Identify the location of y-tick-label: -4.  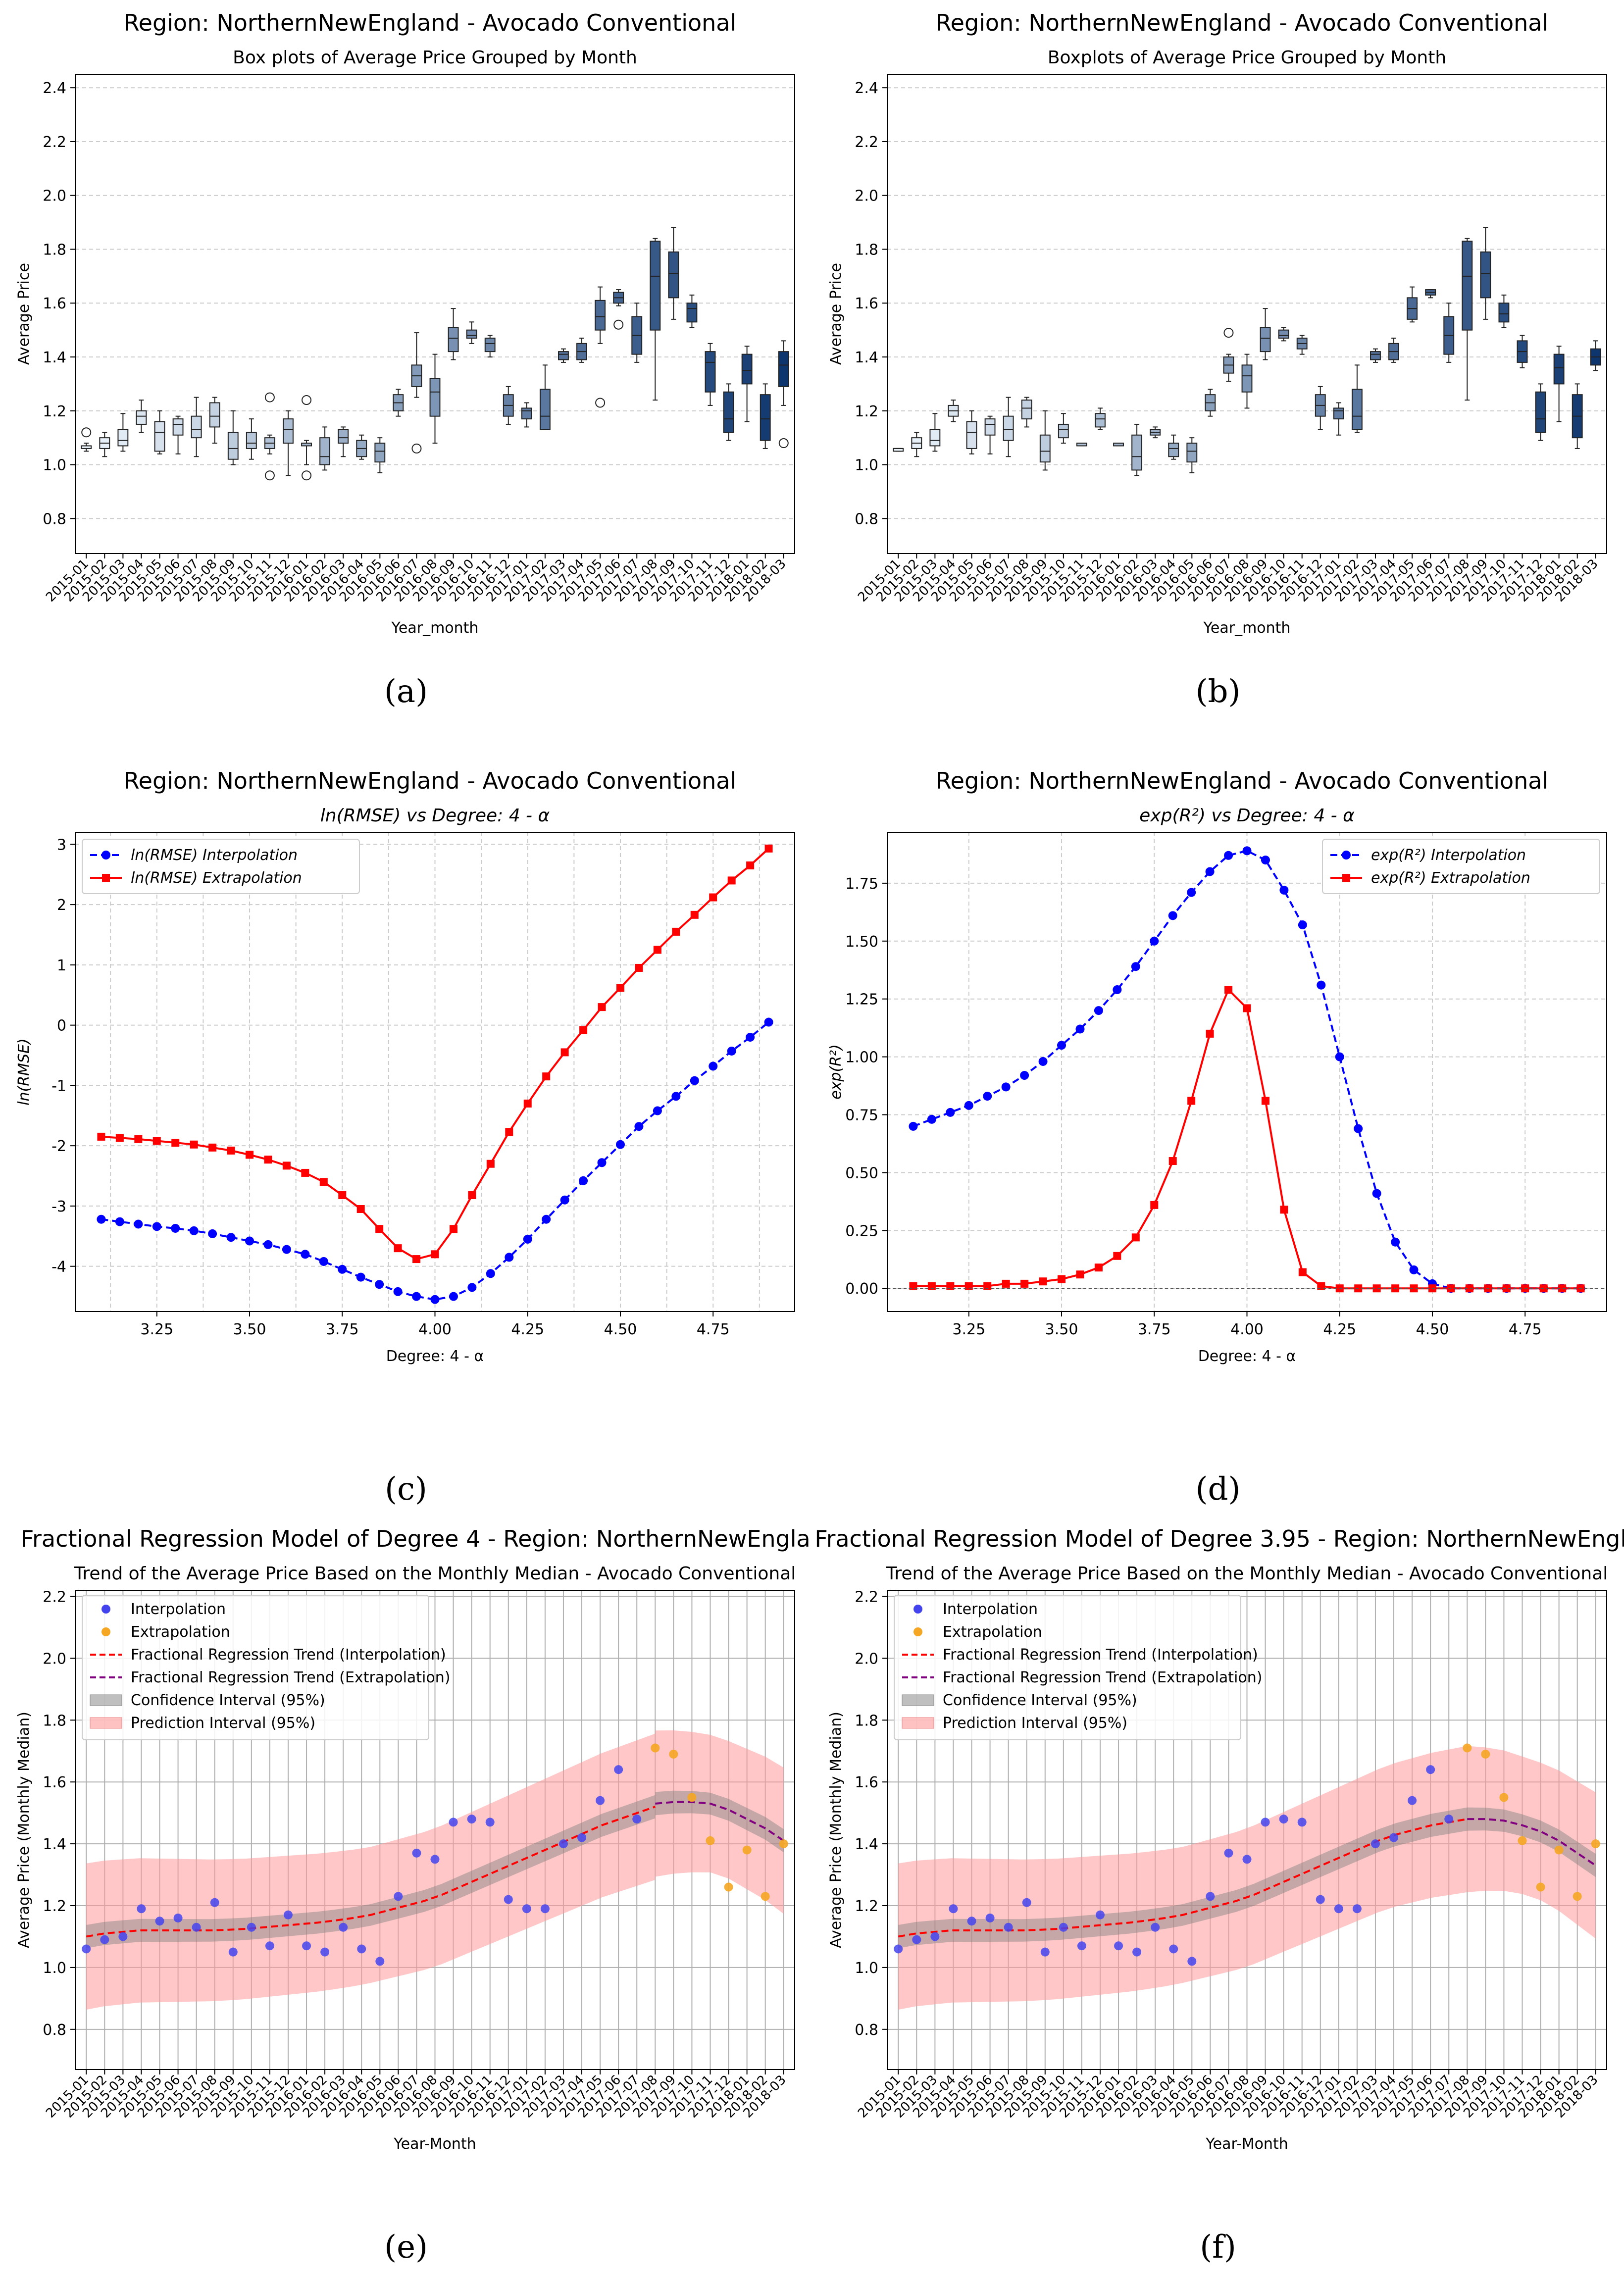
(58, 1267).